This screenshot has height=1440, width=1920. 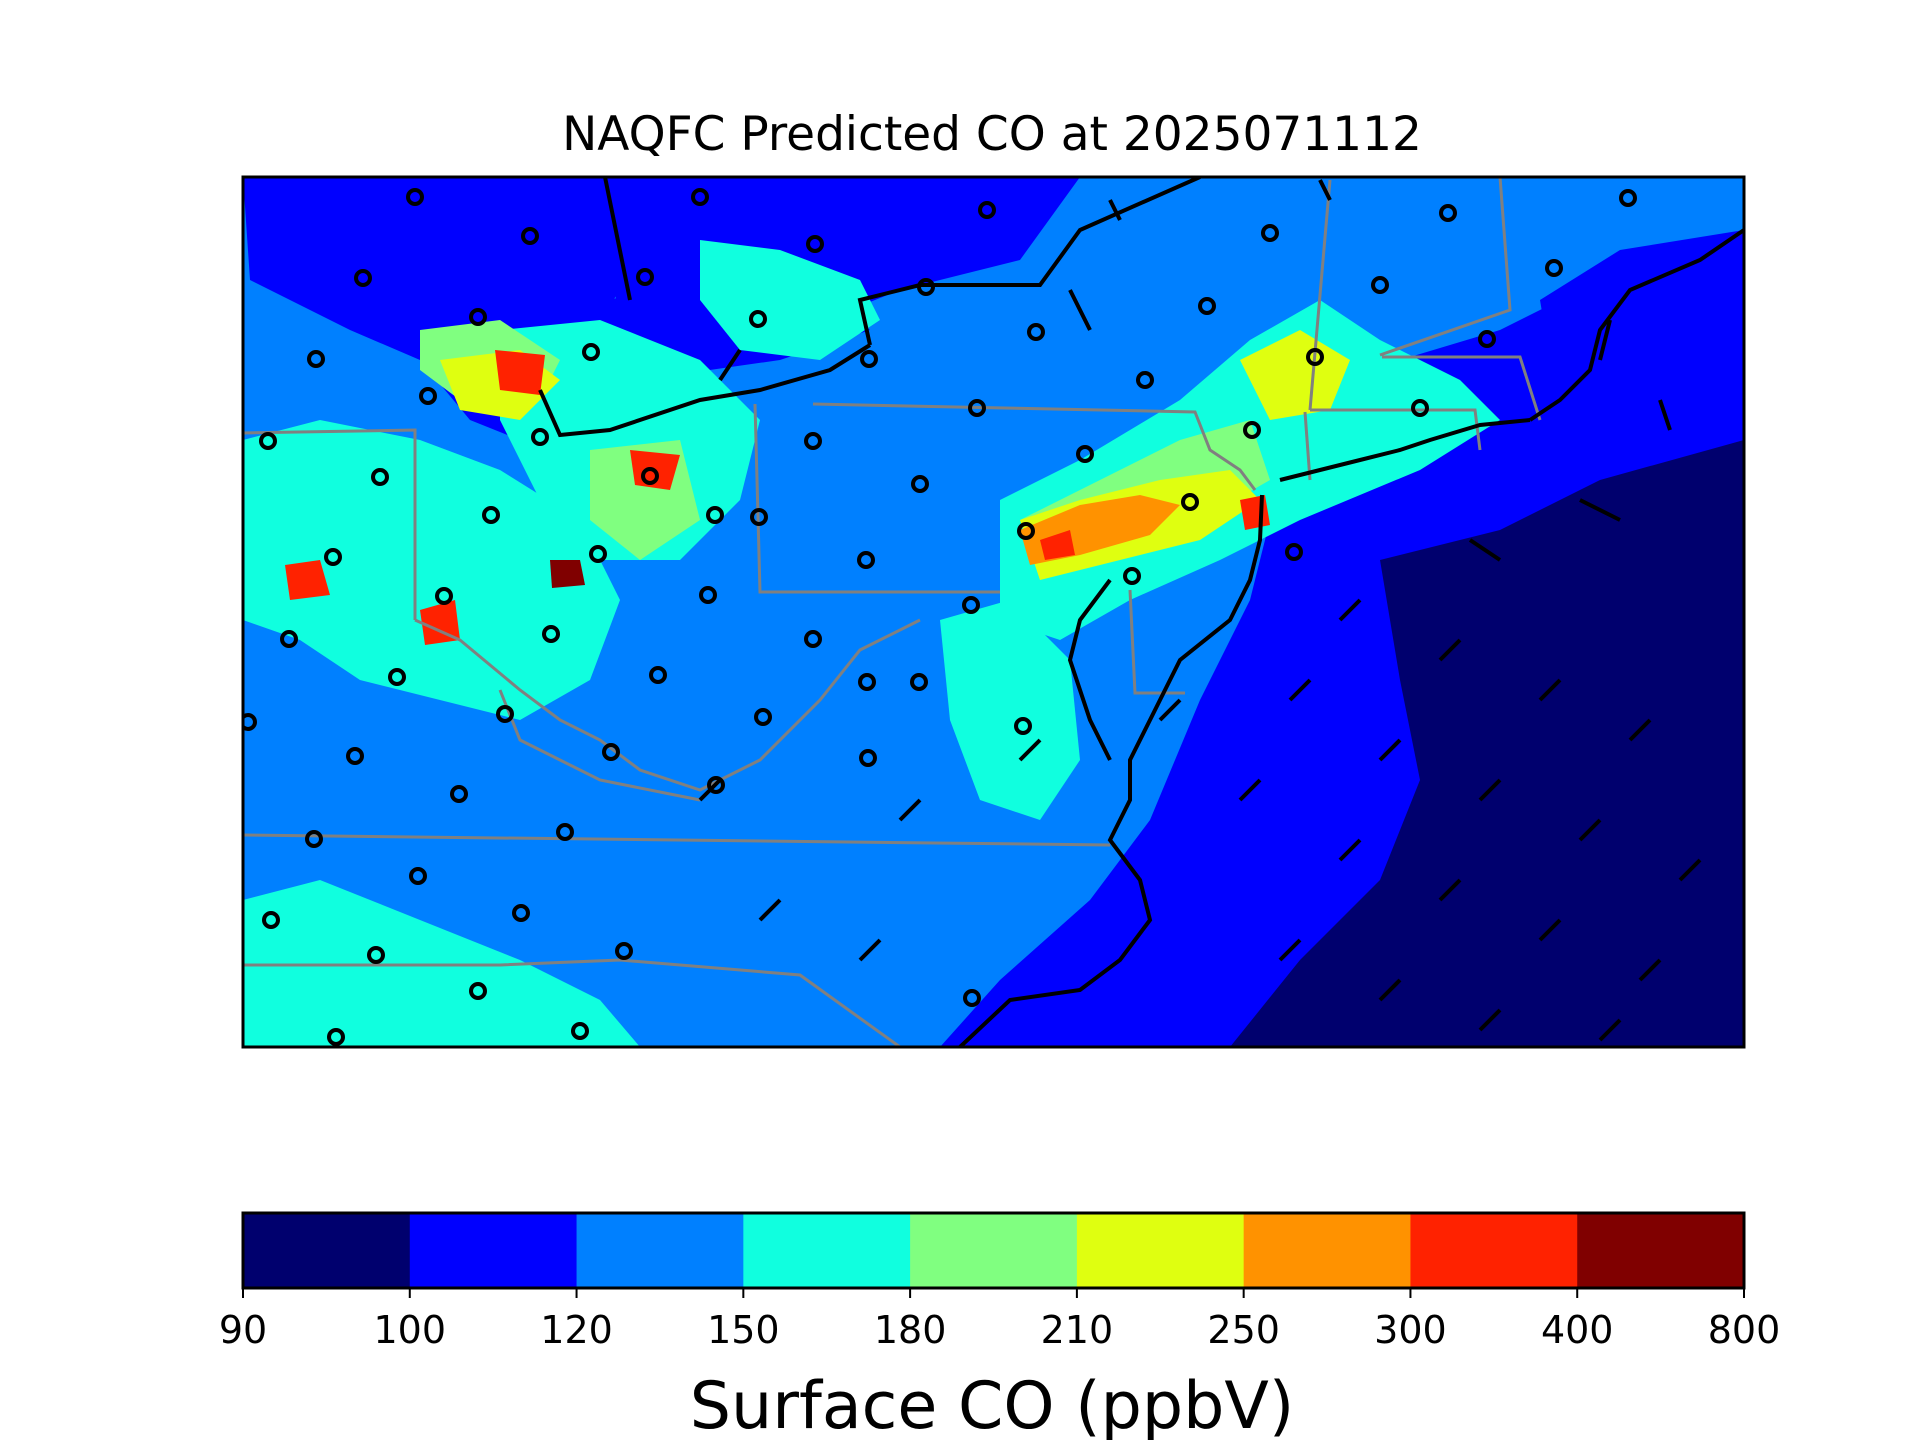 I want to click on region-plume-midwest, so click(x=431, y=570).